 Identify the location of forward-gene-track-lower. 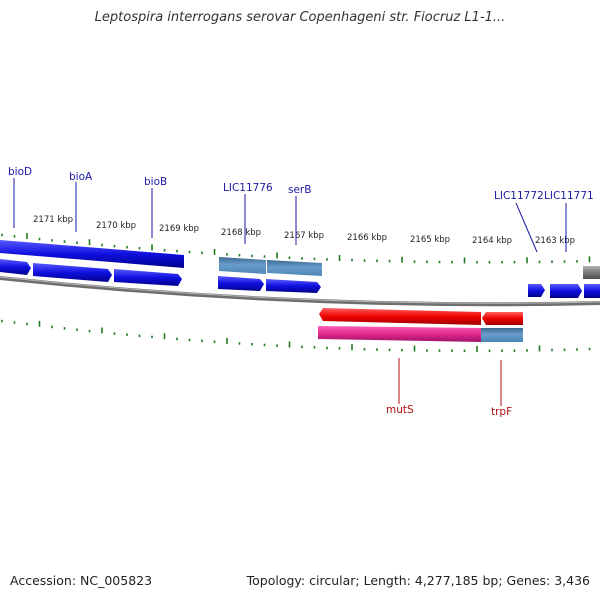
(300, 278).